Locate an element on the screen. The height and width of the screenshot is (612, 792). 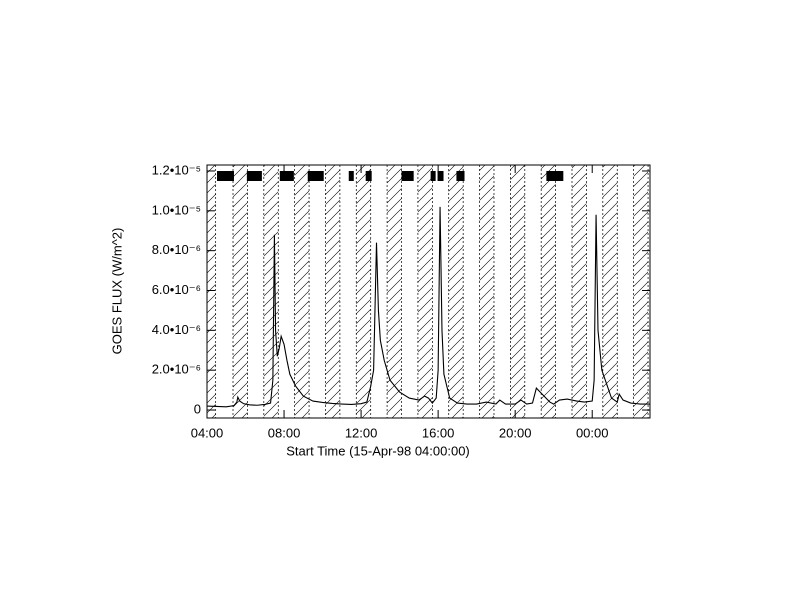
x-tick-label: 08:00 is located at coordinates (284, 432).